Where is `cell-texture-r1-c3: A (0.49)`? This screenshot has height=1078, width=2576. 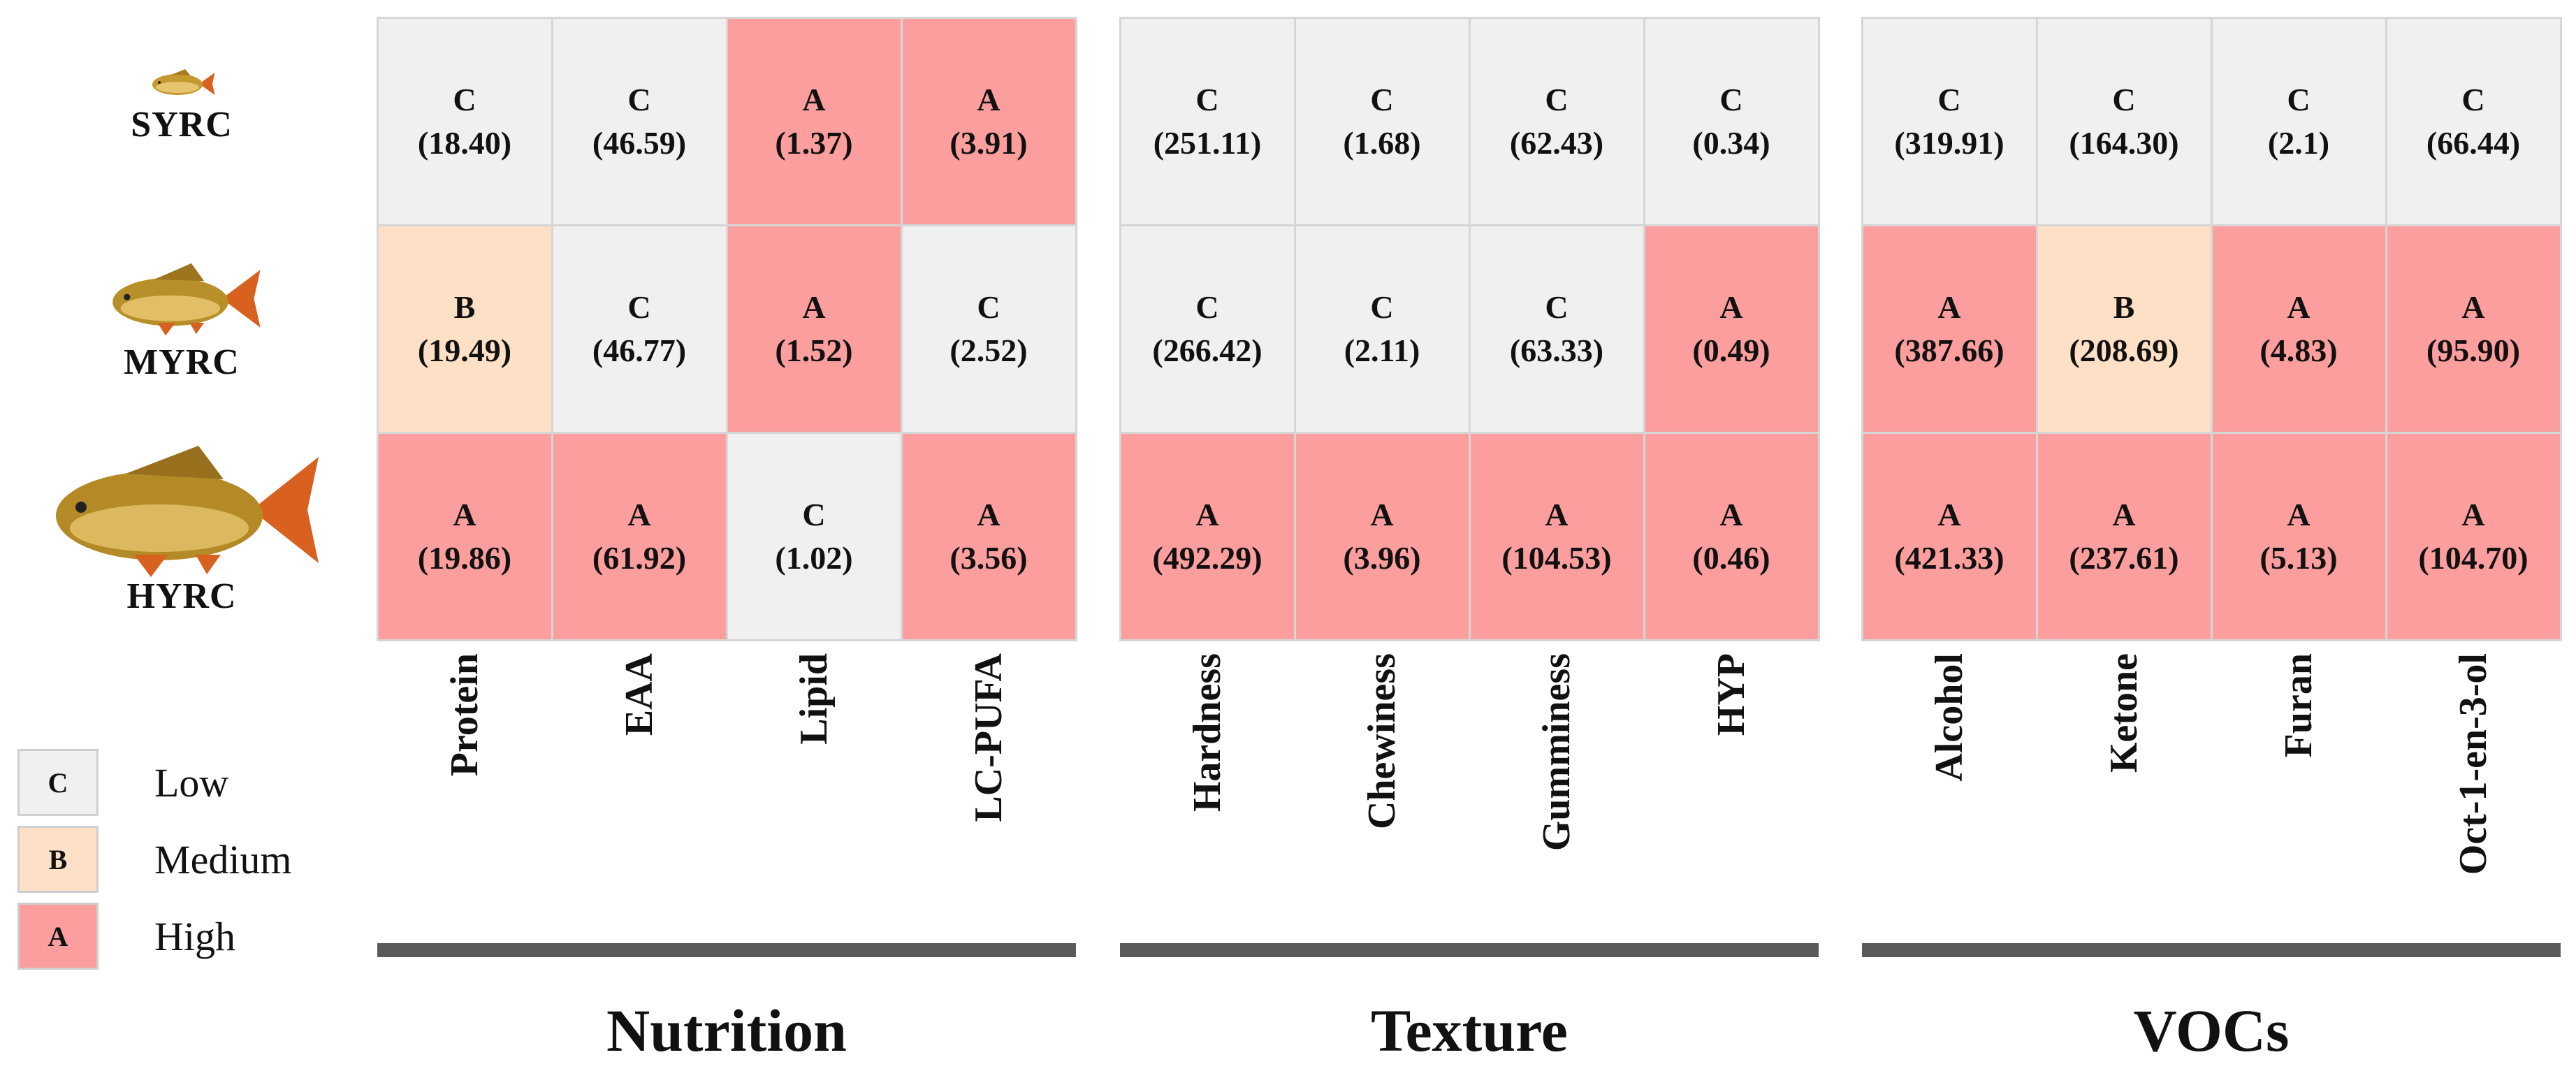 cell-texture-r1-c3: A (0.49) is located at coordinates (1731, 329).